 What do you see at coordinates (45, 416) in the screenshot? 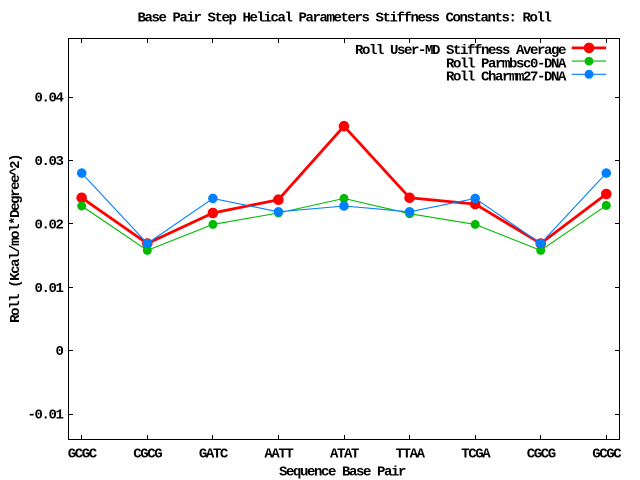
I see `svg-text: -0.01` at bounding box center [45, 416].